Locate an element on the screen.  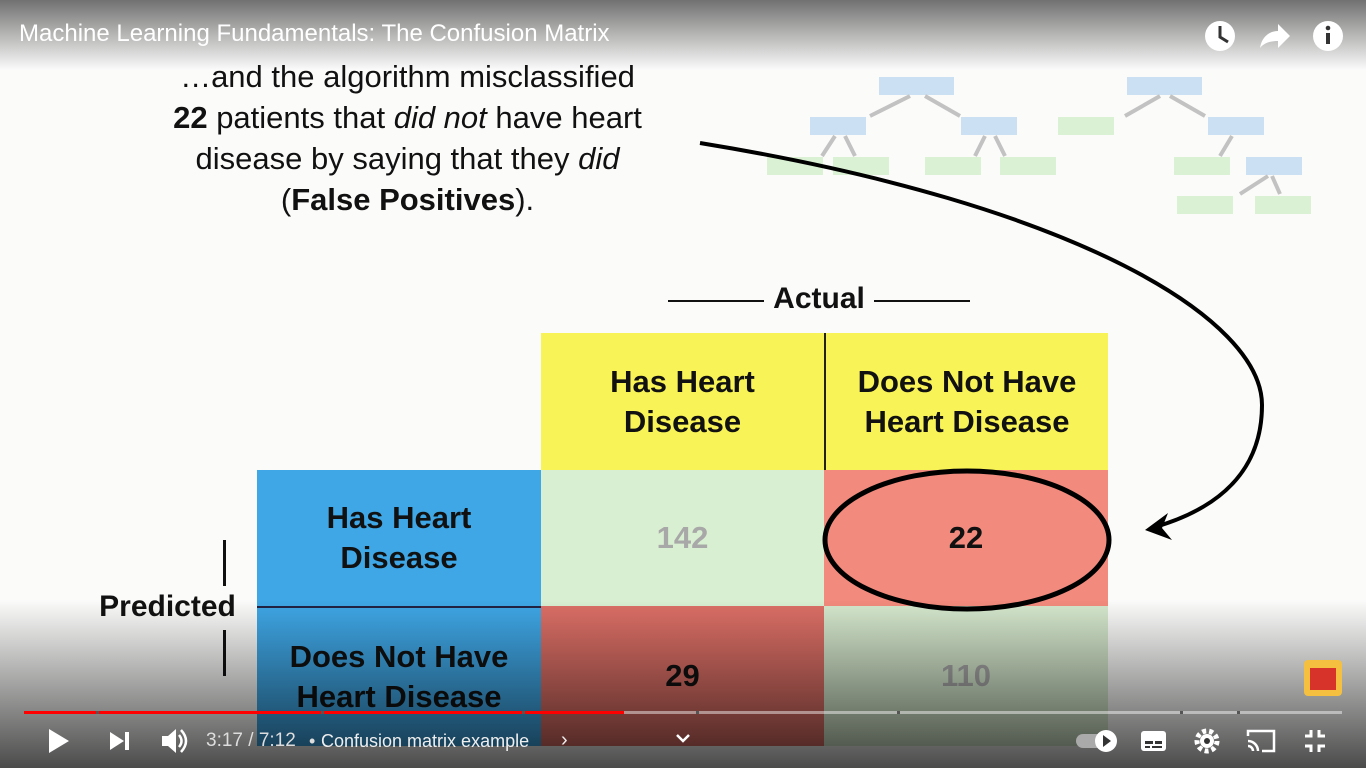
matrix-cell: 22 is located at coordinates (966, 538).